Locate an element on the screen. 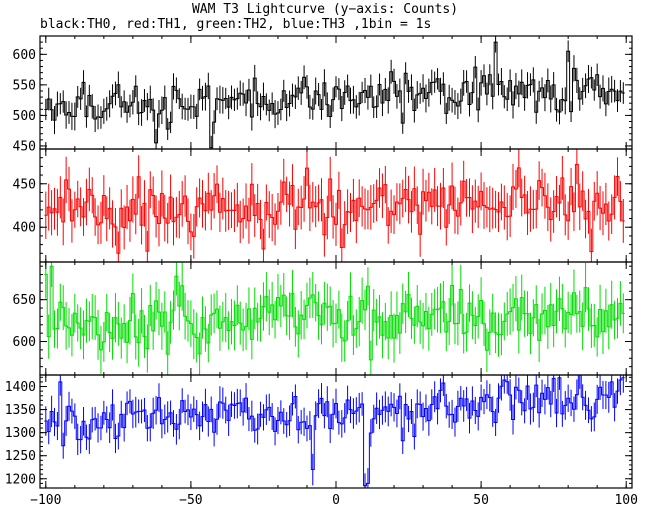 This screenshot has height=505, width=650. chart-title: WAM T3 Lightcurve (y−axis: Counts) is located at coordinates (325, 9).